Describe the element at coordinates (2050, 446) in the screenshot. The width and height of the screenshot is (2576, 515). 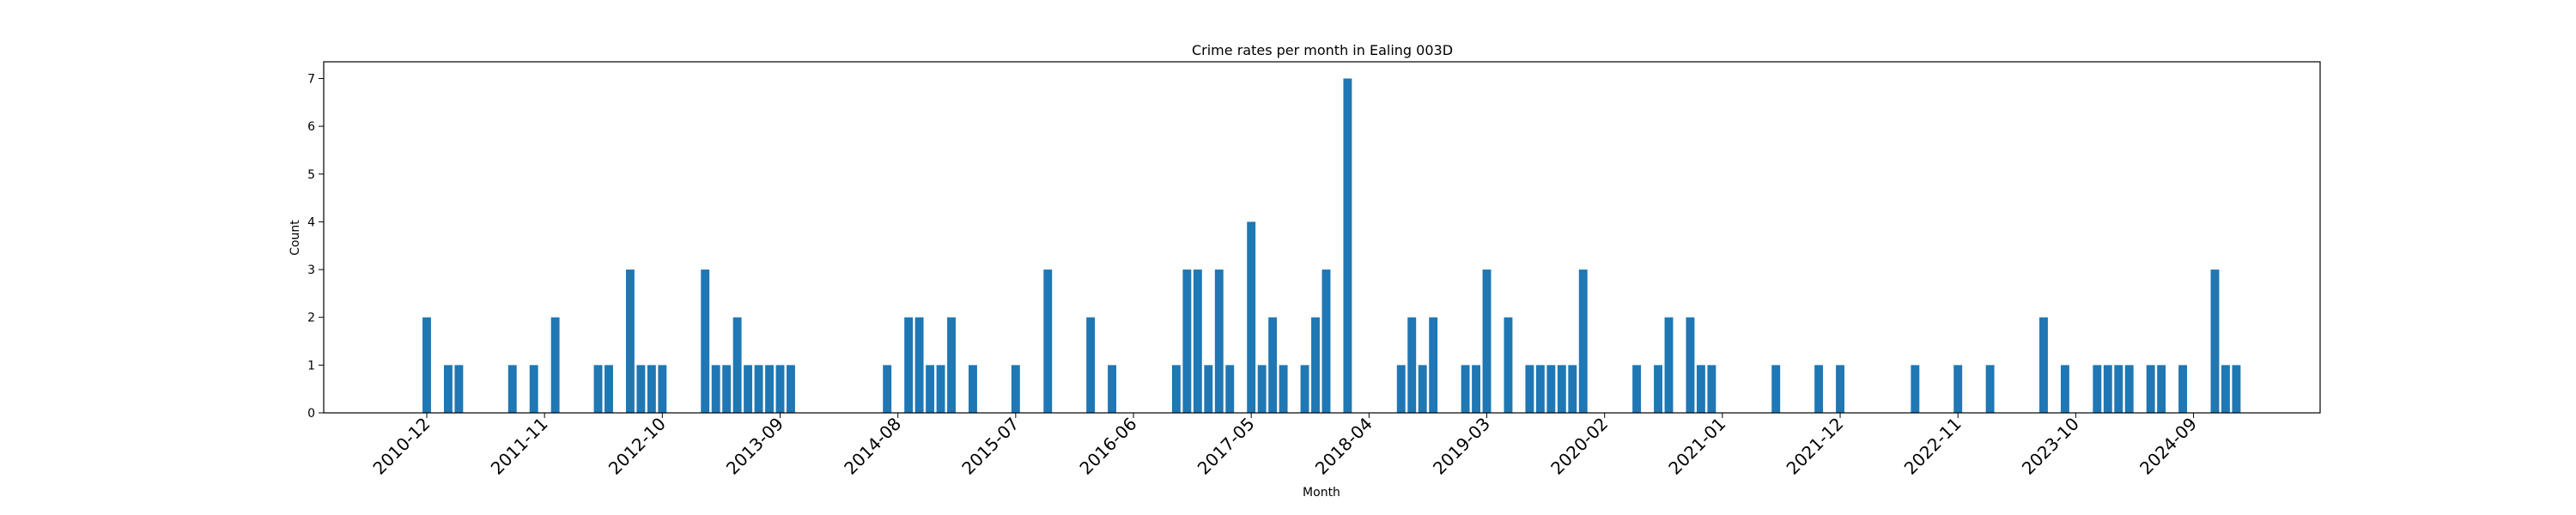
I see `x-tick-label: 2023-10` at that location.